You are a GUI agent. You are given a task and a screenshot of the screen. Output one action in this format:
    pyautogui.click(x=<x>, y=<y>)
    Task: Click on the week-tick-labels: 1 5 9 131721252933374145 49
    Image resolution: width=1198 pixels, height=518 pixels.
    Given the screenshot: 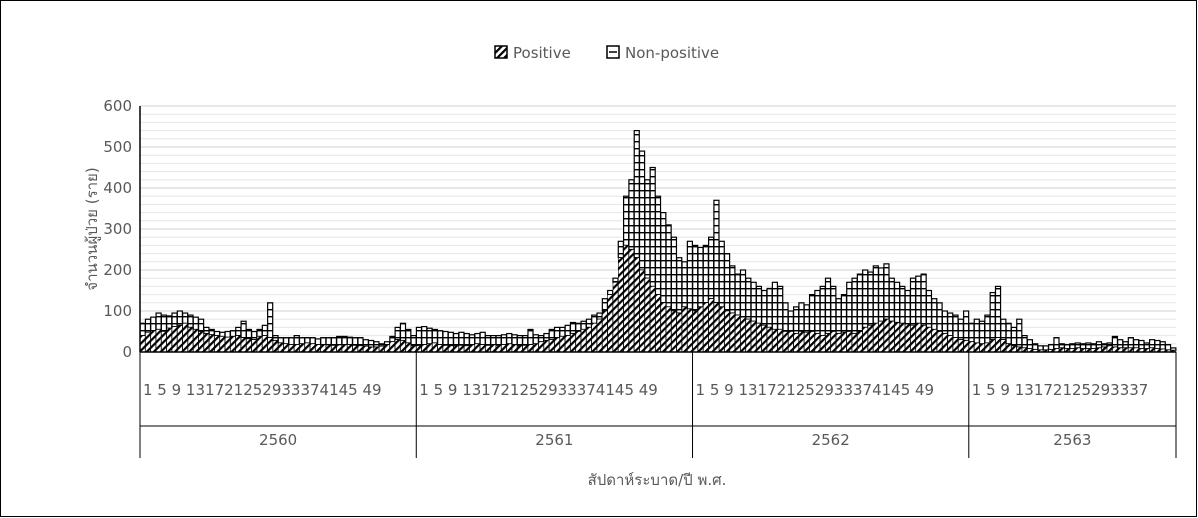 What is the action you would take?
    pyautogui.click(x=538, y=390)
    